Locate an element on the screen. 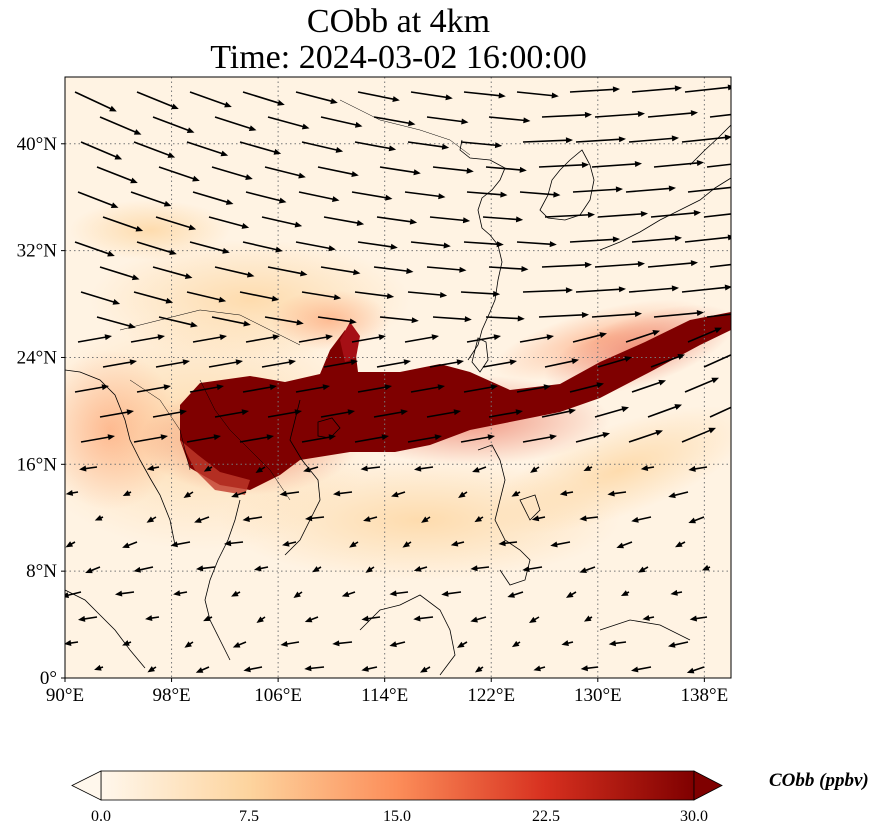 The width and height of the screenshot is (887, 836). colorbar-tick-label: 7.5 is located at coordinates (249, 816).